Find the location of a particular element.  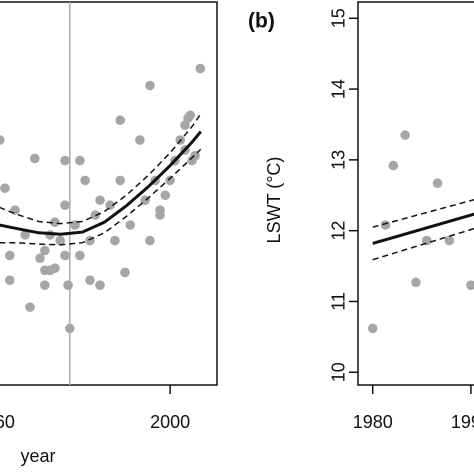

x-tick-label: 1960 is located at coordinates (7, 422).